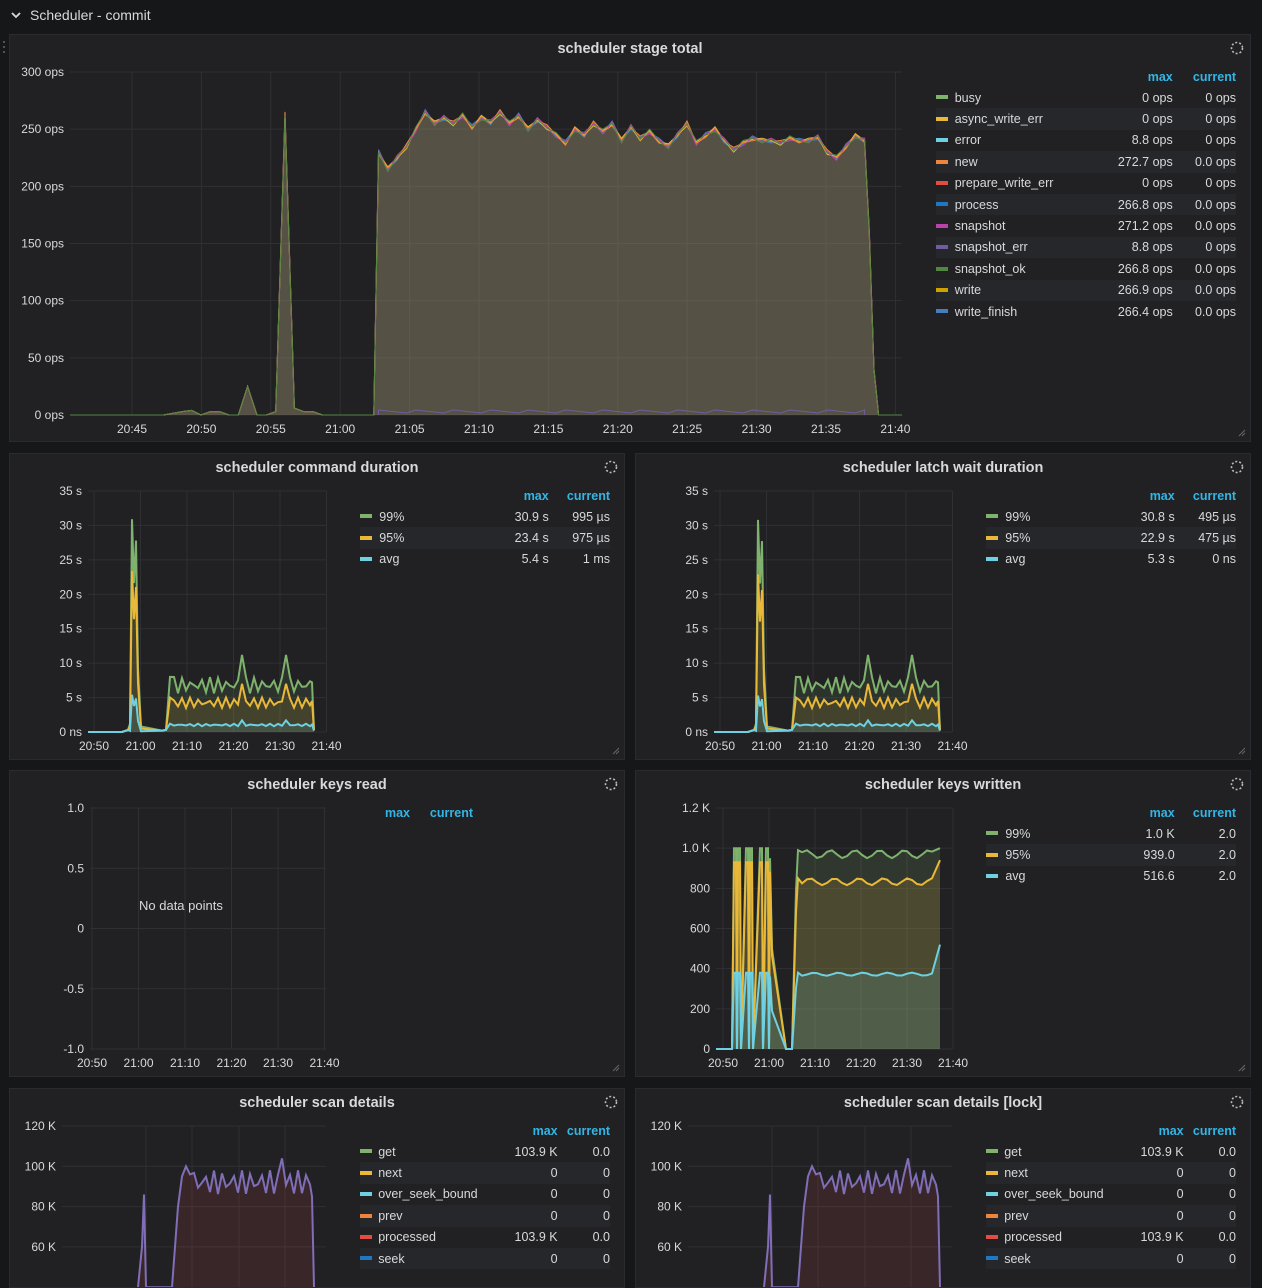 The height and width of the screenshot is (1288, 1262). Describe the element at coordinates (180, 1188) in the screenshot. I see `chart-scan-details: 120 K 100 K 80 K 60 K` at that location.